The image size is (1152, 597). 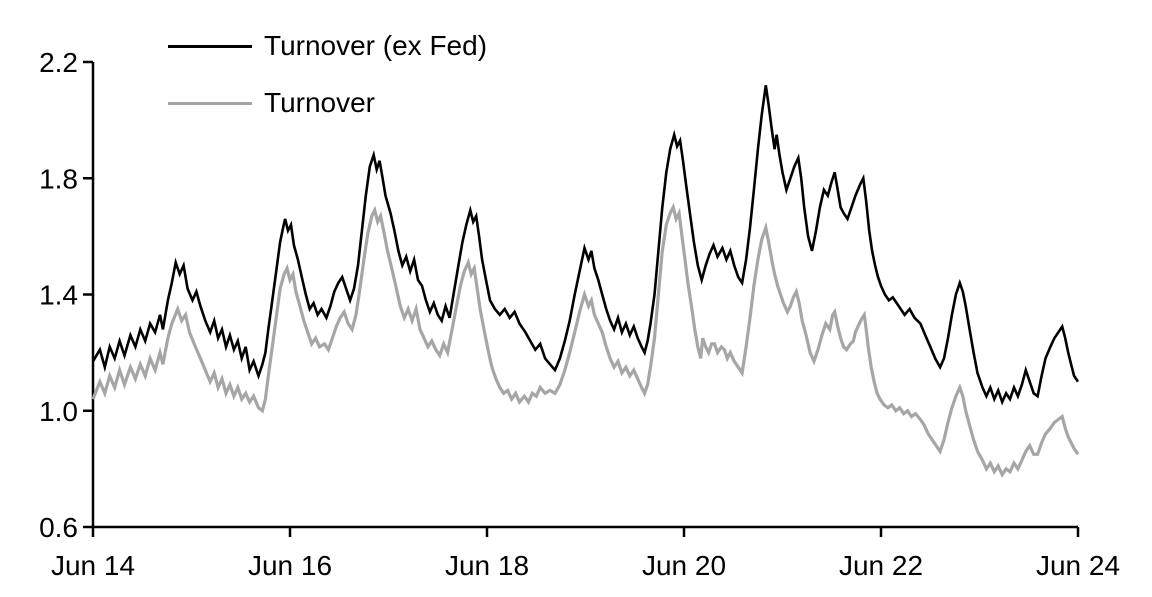 What do you see at coordinates (1078, 565) in the screenshot?
I see `x-tick-label: Jun 24` at bounding box center [1078, 565].